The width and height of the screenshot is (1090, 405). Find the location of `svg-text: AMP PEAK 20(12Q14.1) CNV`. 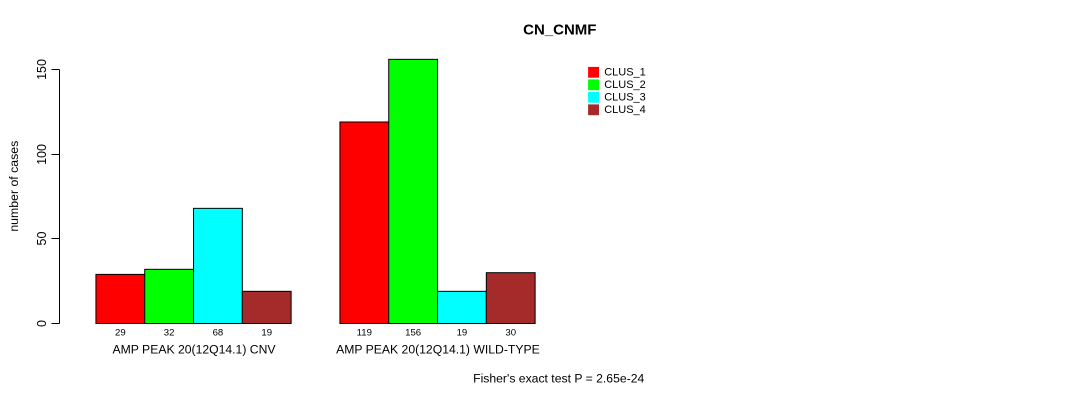

svg-text: AMP PEAK 20(12Q14.1) CNV is located at coordinates (194, 349).